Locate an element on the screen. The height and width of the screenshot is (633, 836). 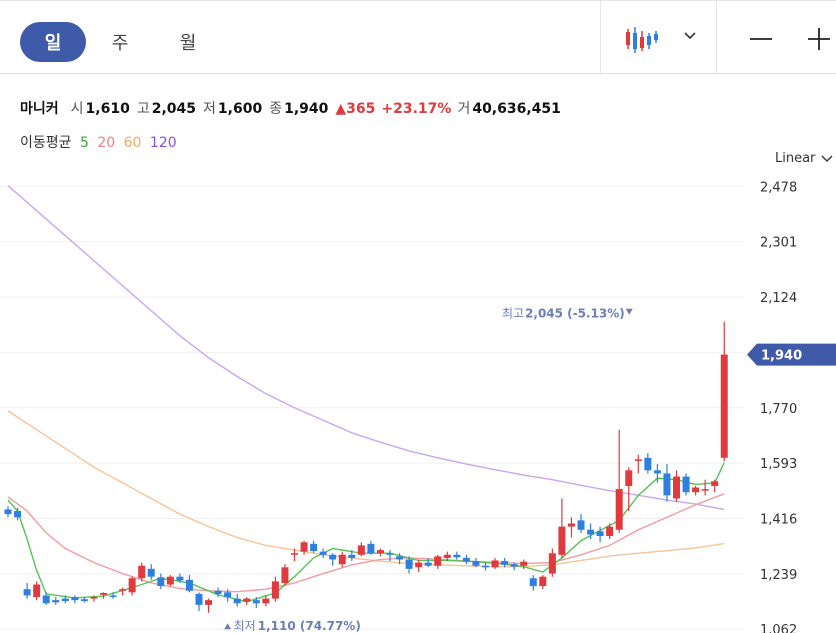
scale-label: Linear is located at coordinates (795, 158).